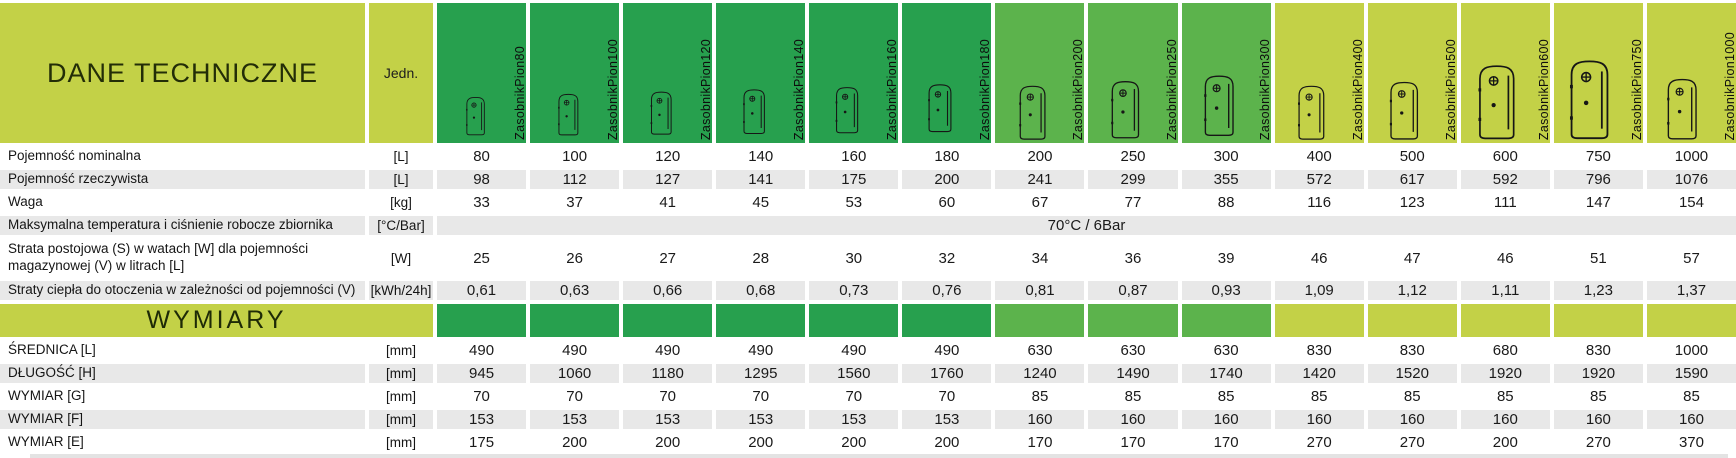 The image size is (1736, 458). What do you see at coordinates (182, 73) in the screenshot?
I see `page-title: DANE TECHNICZNE` at bounding box center [182, 73].